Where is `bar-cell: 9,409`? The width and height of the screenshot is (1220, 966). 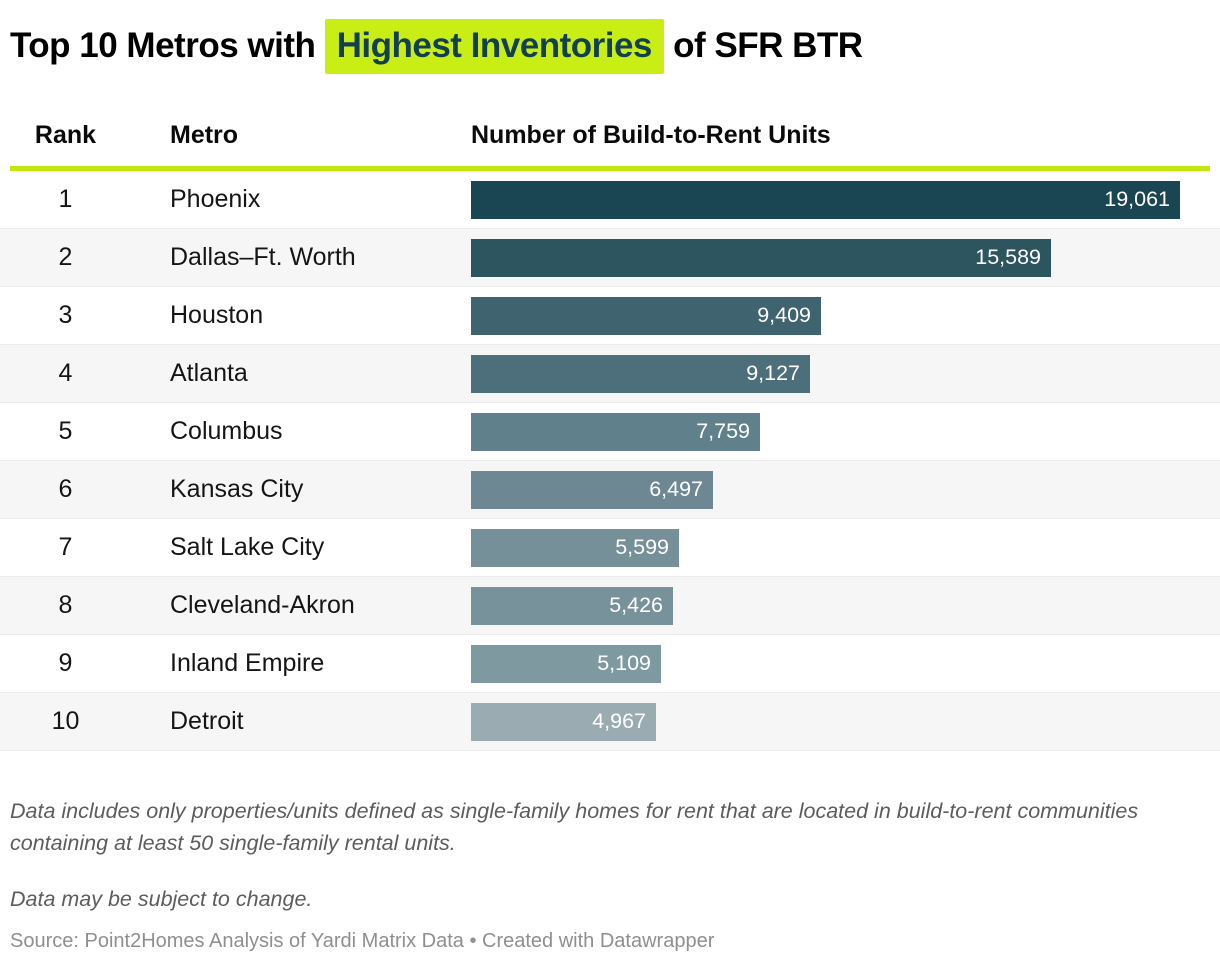
bar-cell: 9,409 is located at coordinates (845, 315).